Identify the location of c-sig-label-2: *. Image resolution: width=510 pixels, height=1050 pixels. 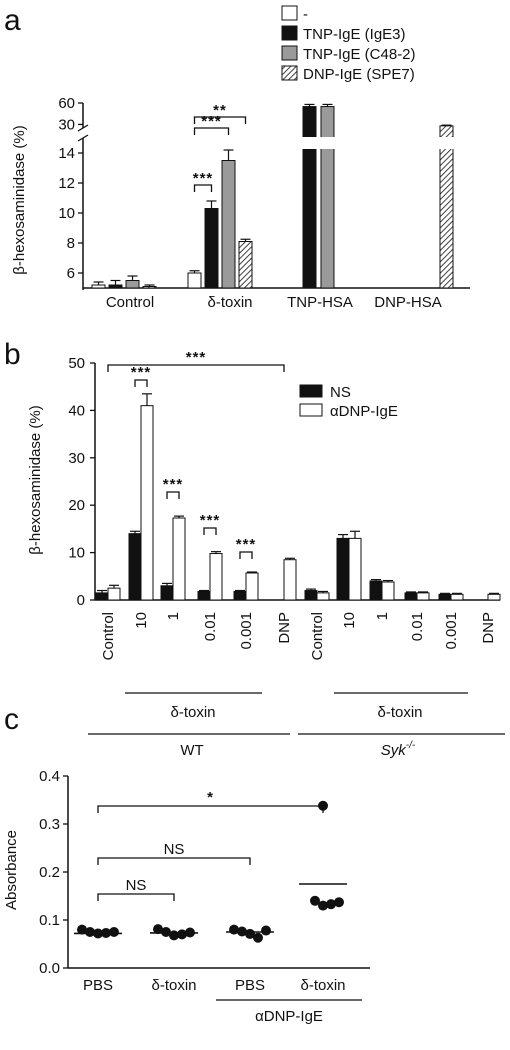
(210, 797).